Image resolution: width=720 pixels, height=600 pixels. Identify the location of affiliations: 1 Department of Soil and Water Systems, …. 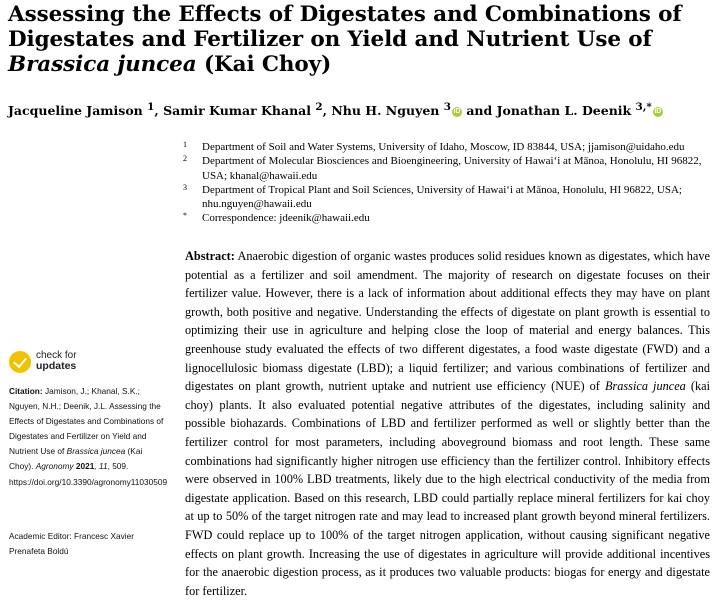
(448, 183).